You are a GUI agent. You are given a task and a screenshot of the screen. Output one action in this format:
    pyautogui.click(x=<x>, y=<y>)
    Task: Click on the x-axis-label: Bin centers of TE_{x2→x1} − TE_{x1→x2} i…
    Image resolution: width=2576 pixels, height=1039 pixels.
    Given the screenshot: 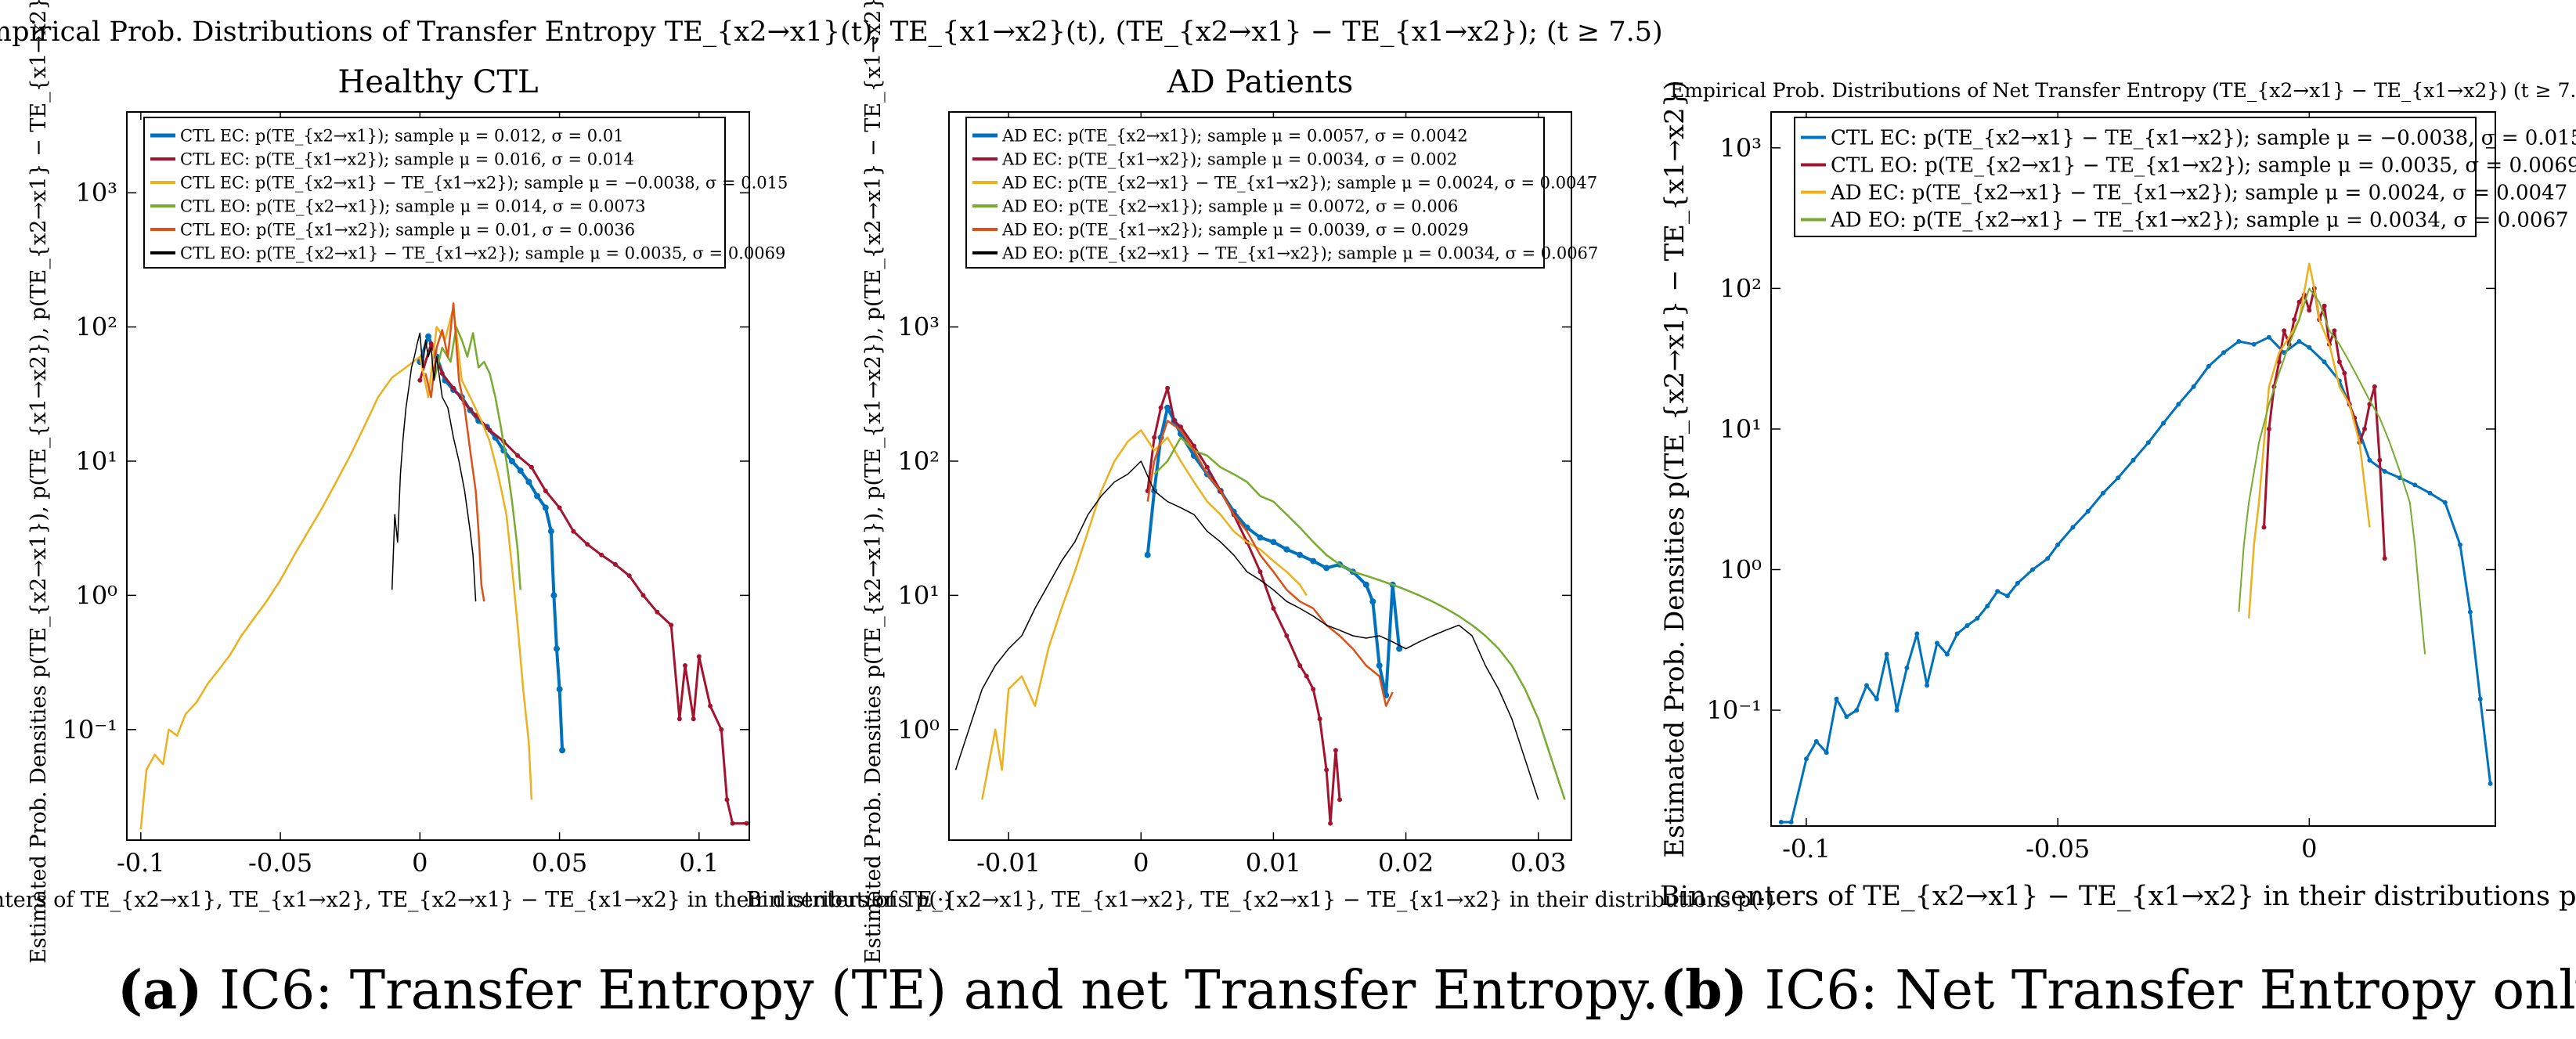 What is the action you would take?
    pyautogui.click(x=2118, y=896)
    